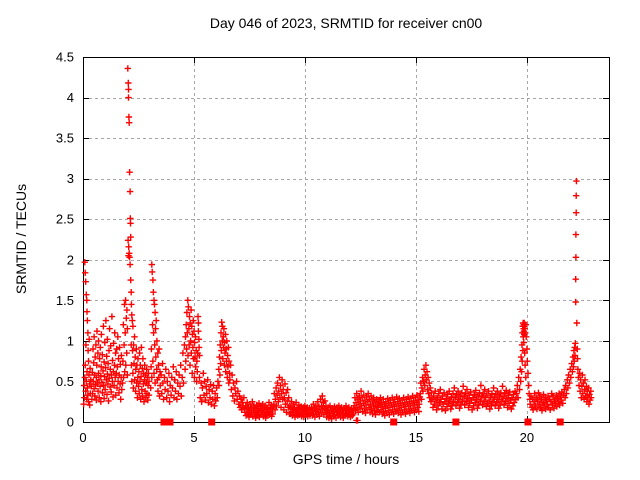 Image resolution: width=640 pixels, height=480 pixels. Describe the element at coordinates (65, 138) in the screenshot. I see `y-tick-label: 3.5` at that location.